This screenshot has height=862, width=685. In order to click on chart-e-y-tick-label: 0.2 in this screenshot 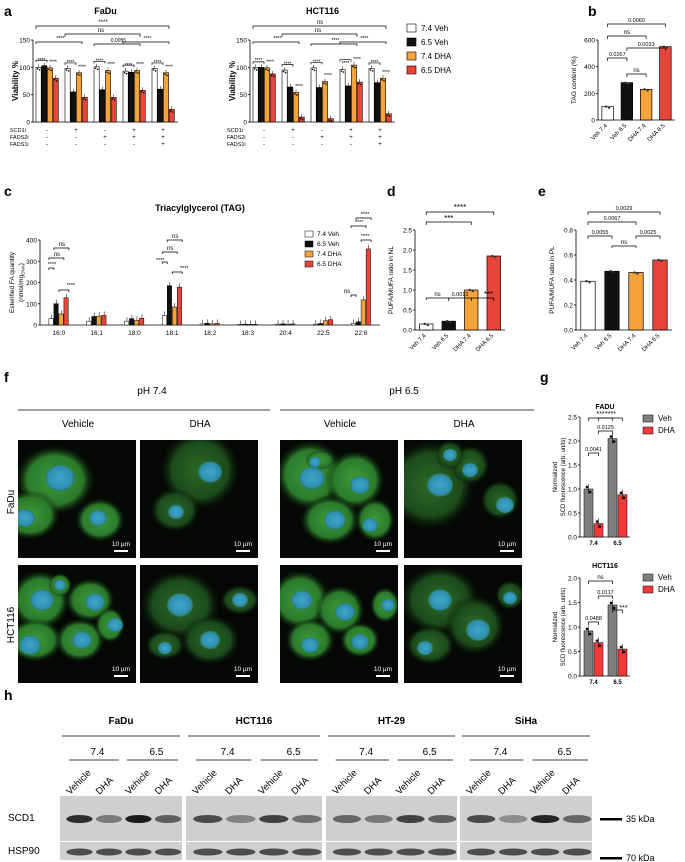, I will do `click(568, 306)`.